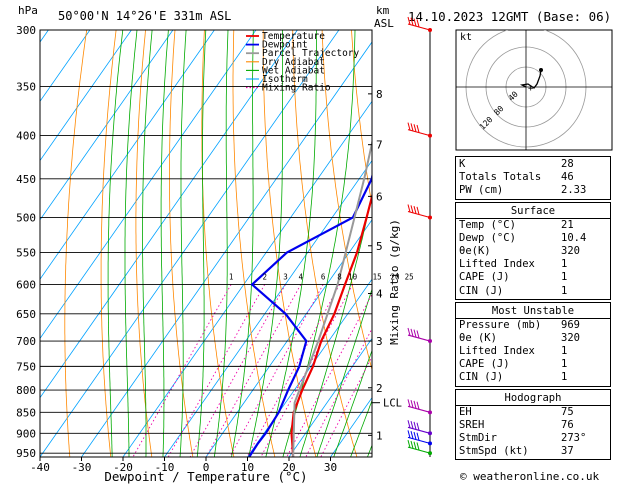  Describe the element at coordinates (574, 237) in the screenshot. I see `stat-value: 10.4` at that location.